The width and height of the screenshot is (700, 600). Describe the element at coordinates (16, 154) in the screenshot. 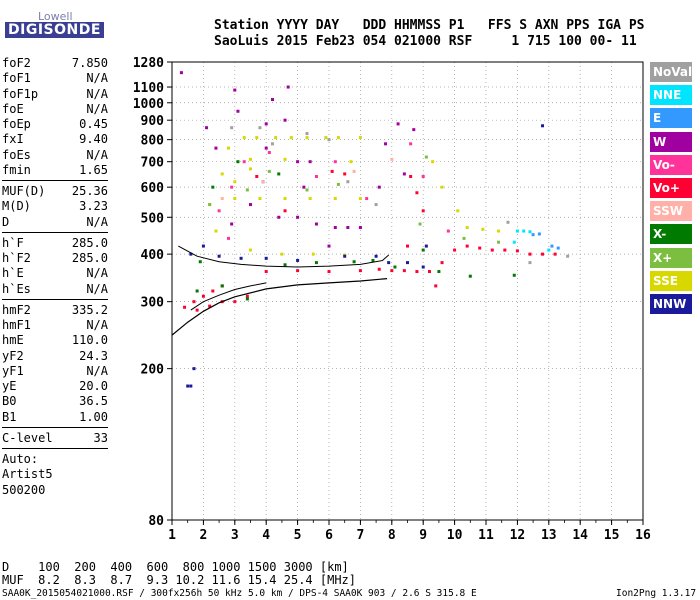

I see `parameter-label: foEs` at that location.